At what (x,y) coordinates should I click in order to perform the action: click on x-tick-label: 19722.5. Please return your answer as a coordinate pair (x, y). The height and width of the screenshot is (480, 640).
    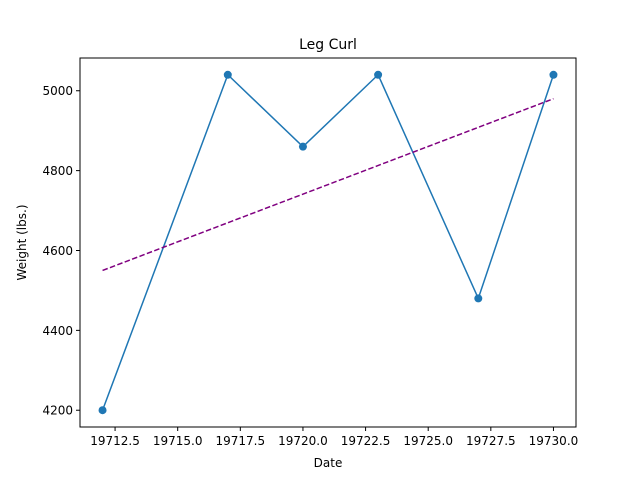
    Looking at the image, I should click on (366, 441).